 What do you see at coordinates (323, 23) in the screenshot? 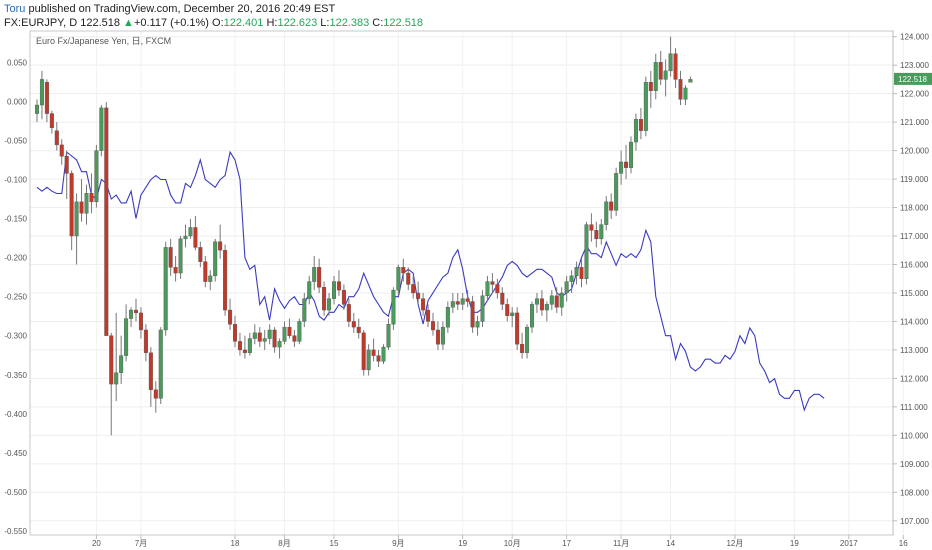
I see `low-label: L:` at bounding box center [323, 23].